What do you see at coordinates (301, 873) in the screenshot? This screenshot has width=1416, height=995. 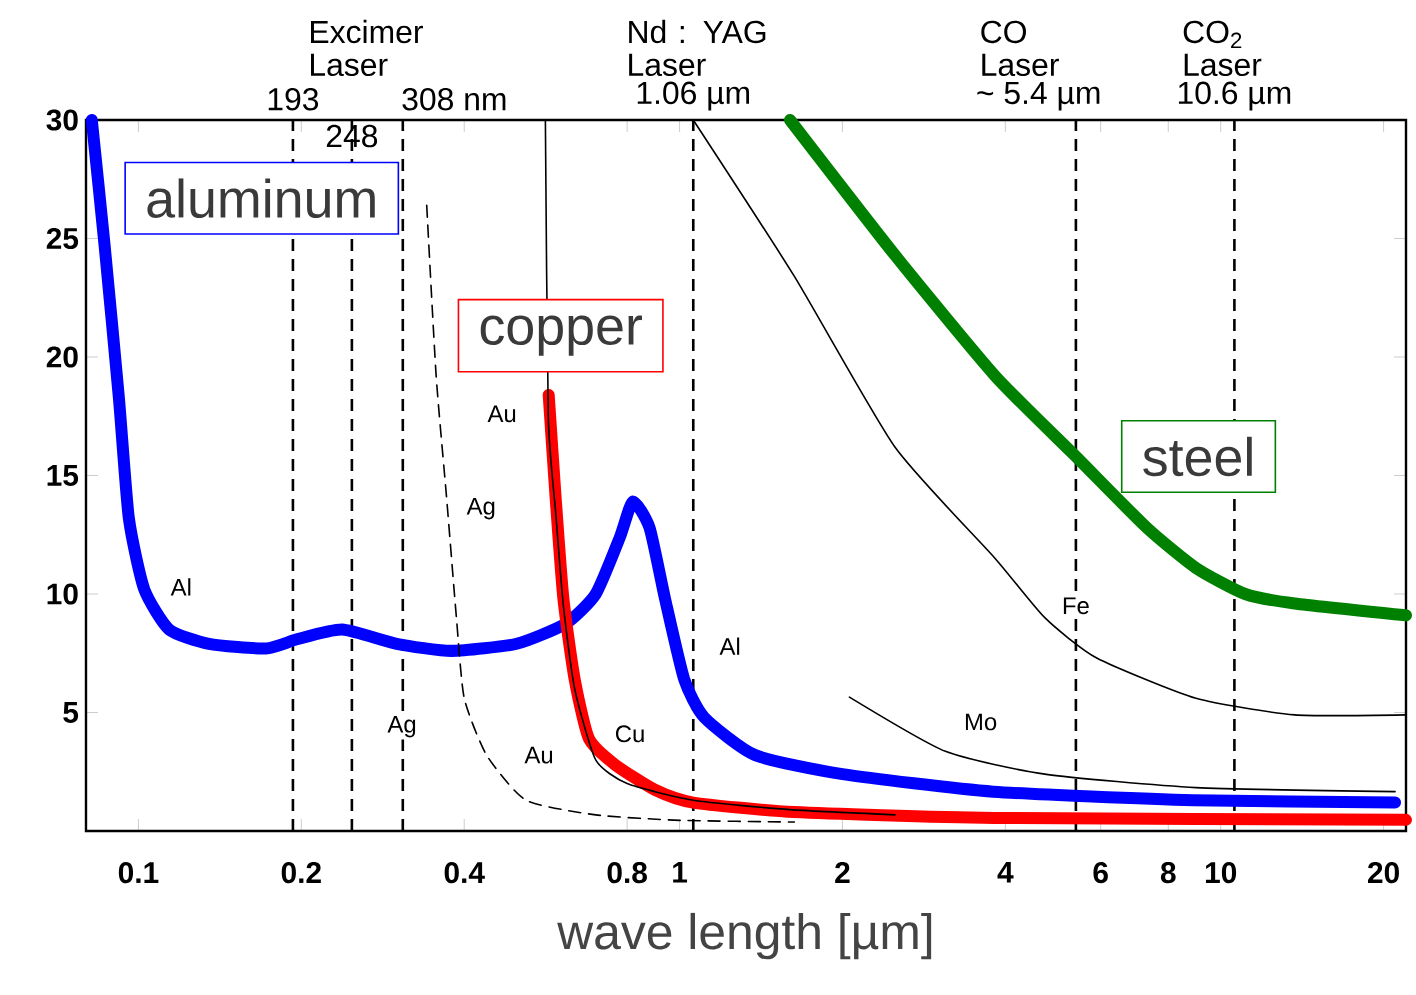 I see `x-tick-label: 0.2` at bounding box center [301, 873].